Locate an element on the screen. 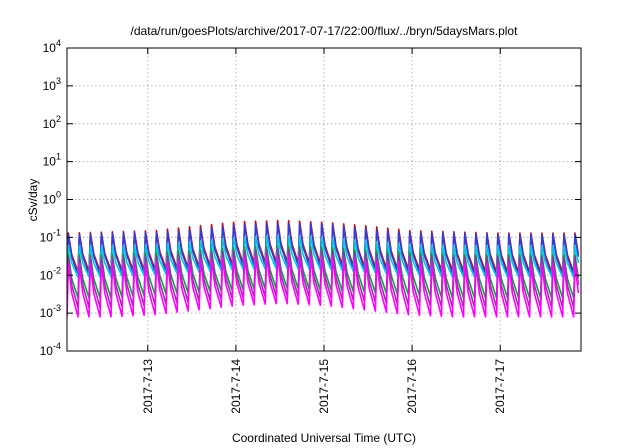  x-axis-label: Coordinated Universal Time (UTC) is located at coordinates (324, 438).